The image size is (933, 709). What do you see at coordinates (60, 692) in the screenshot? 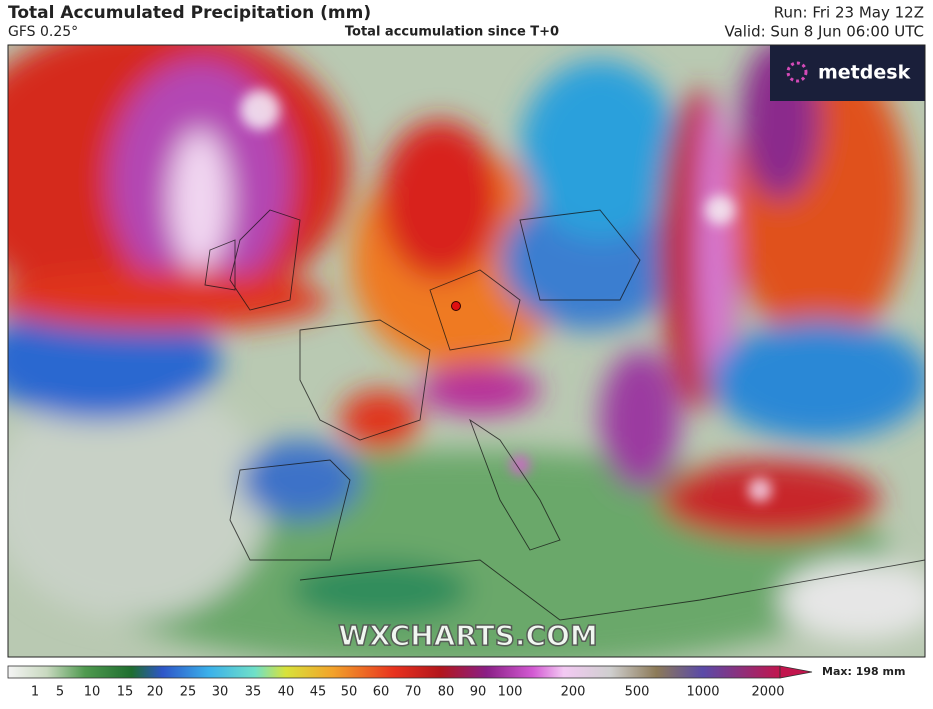
I see `colorbar-tick-label: 5` at bounding box center [60, 692].